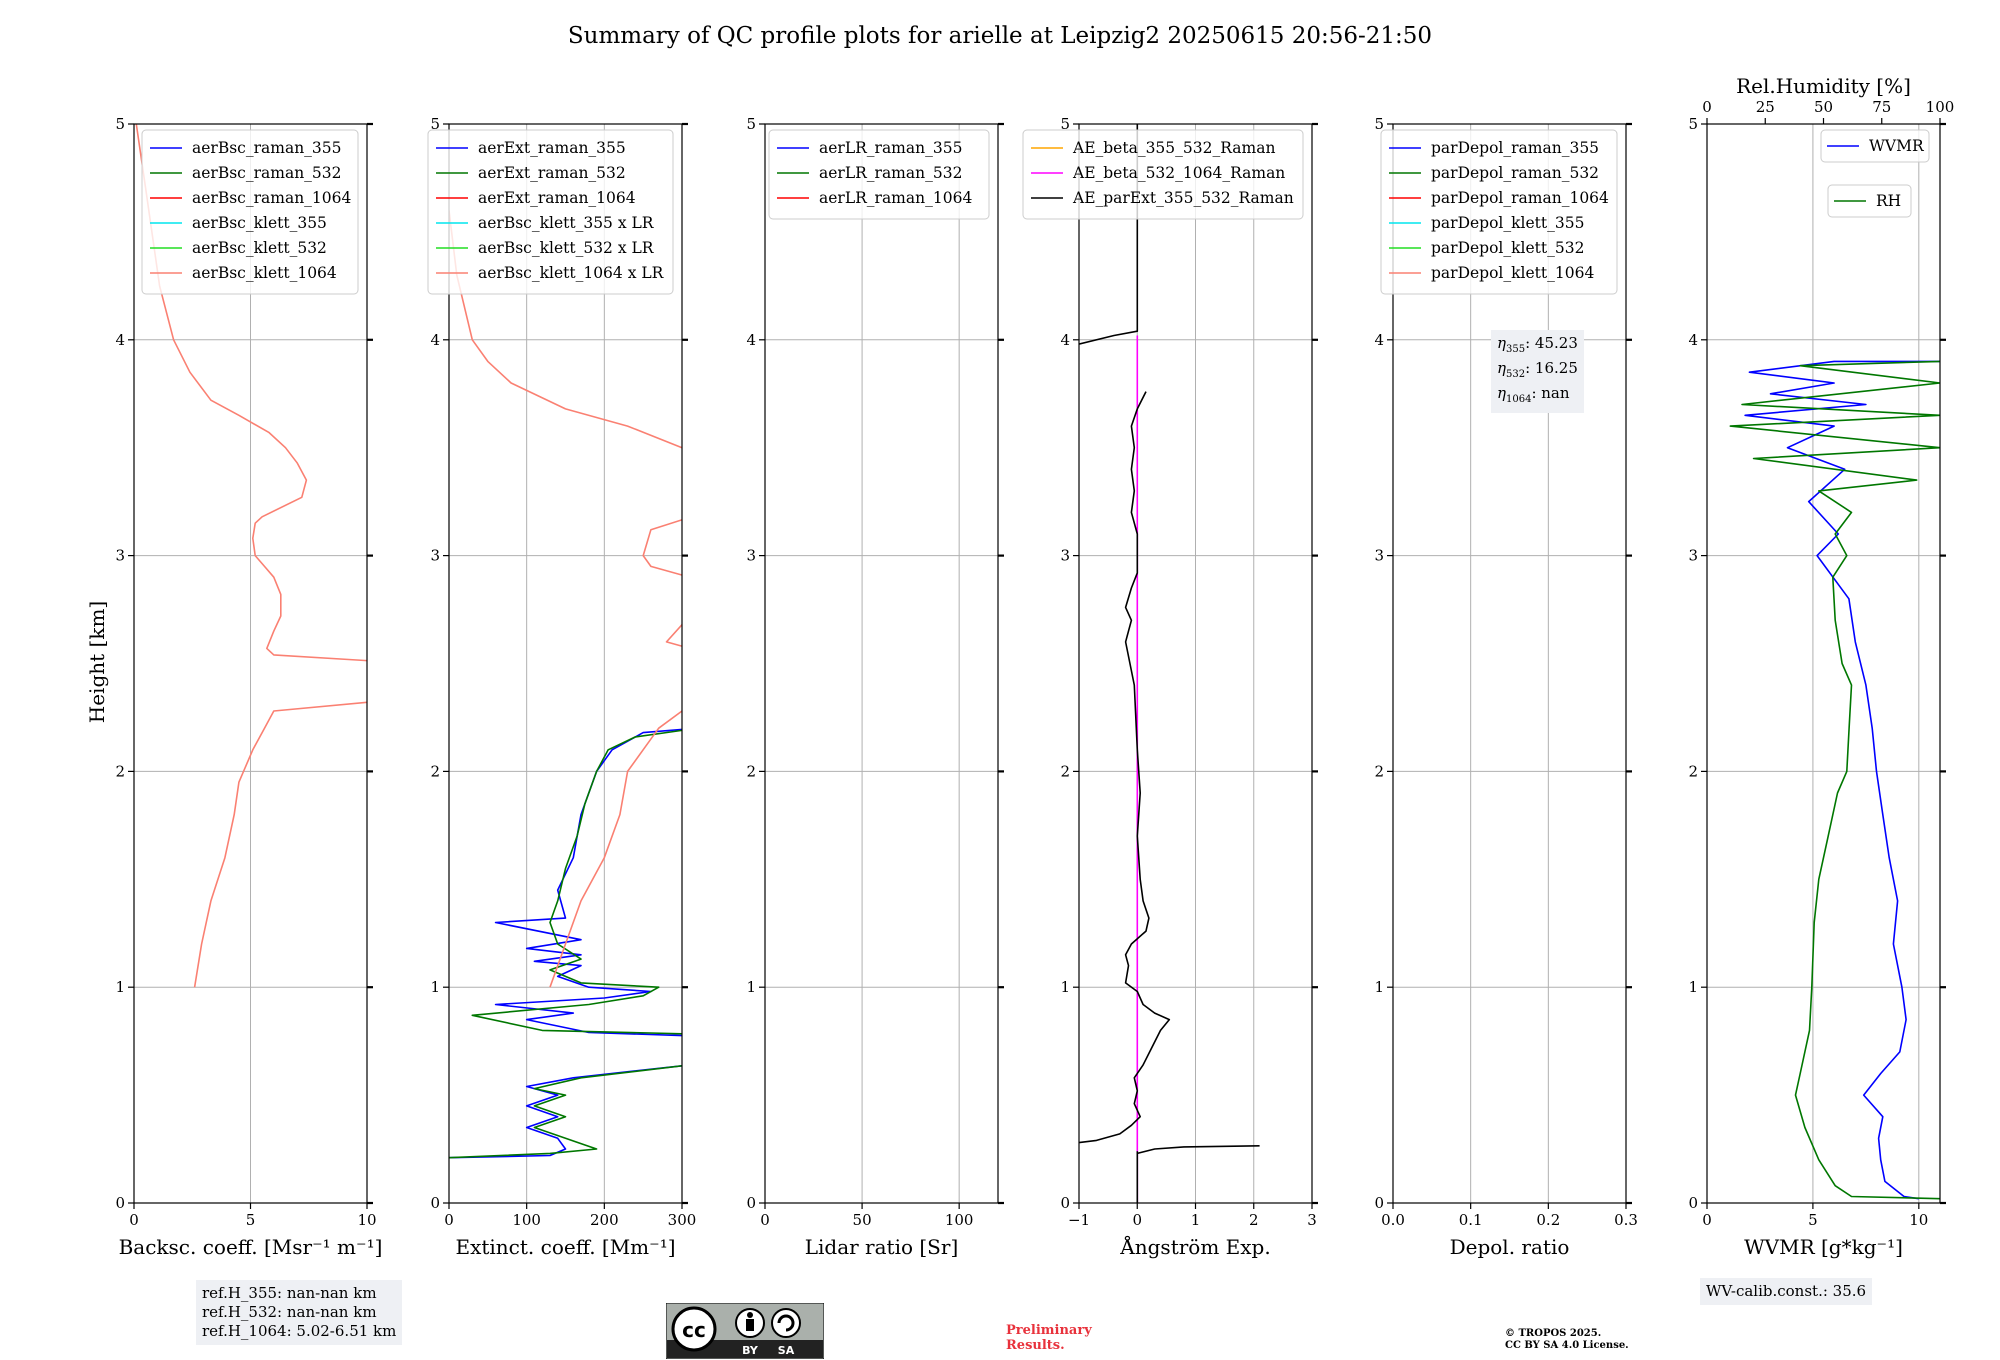  I want to click on legend-label: aerBsc_klett_532 x LR, so click(566, 248).